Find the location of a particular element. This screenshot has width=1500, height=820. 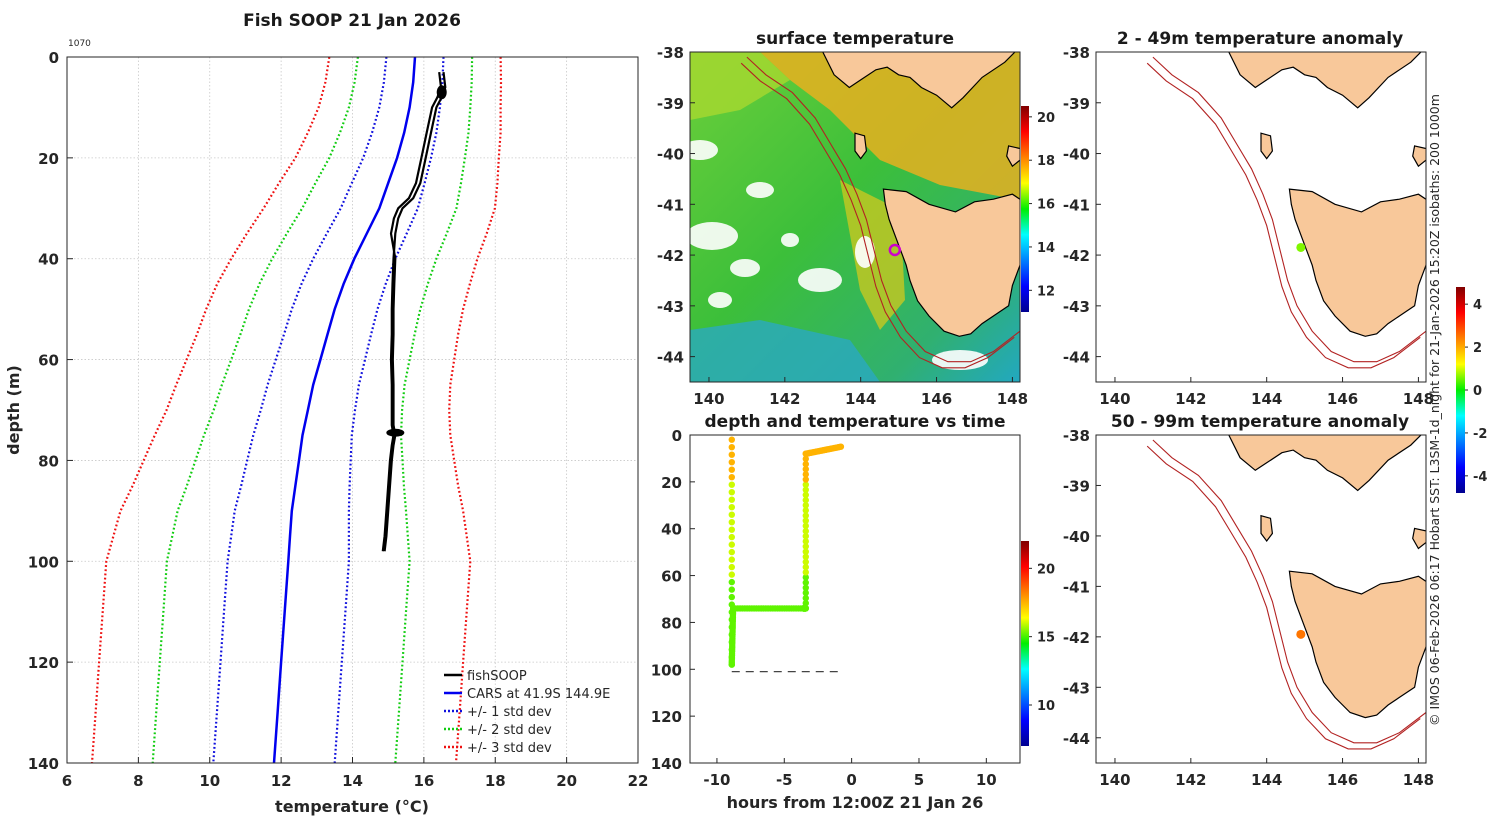

std3-lower-curve is located at coordinates (210, 410).